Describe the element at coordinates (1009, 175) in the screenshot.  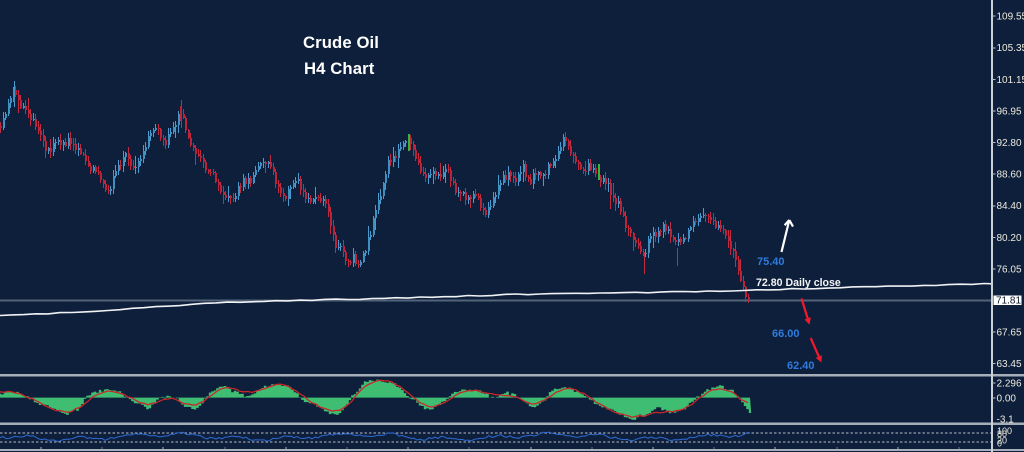
I see `svg-text: 88.60` at that location.